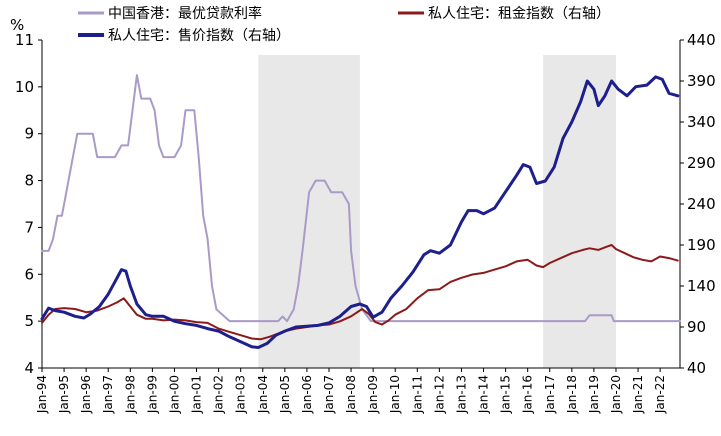  Describe the element at coordinates (29, 321) in the screenshot. I see `left-tick-label: 5` at that location.